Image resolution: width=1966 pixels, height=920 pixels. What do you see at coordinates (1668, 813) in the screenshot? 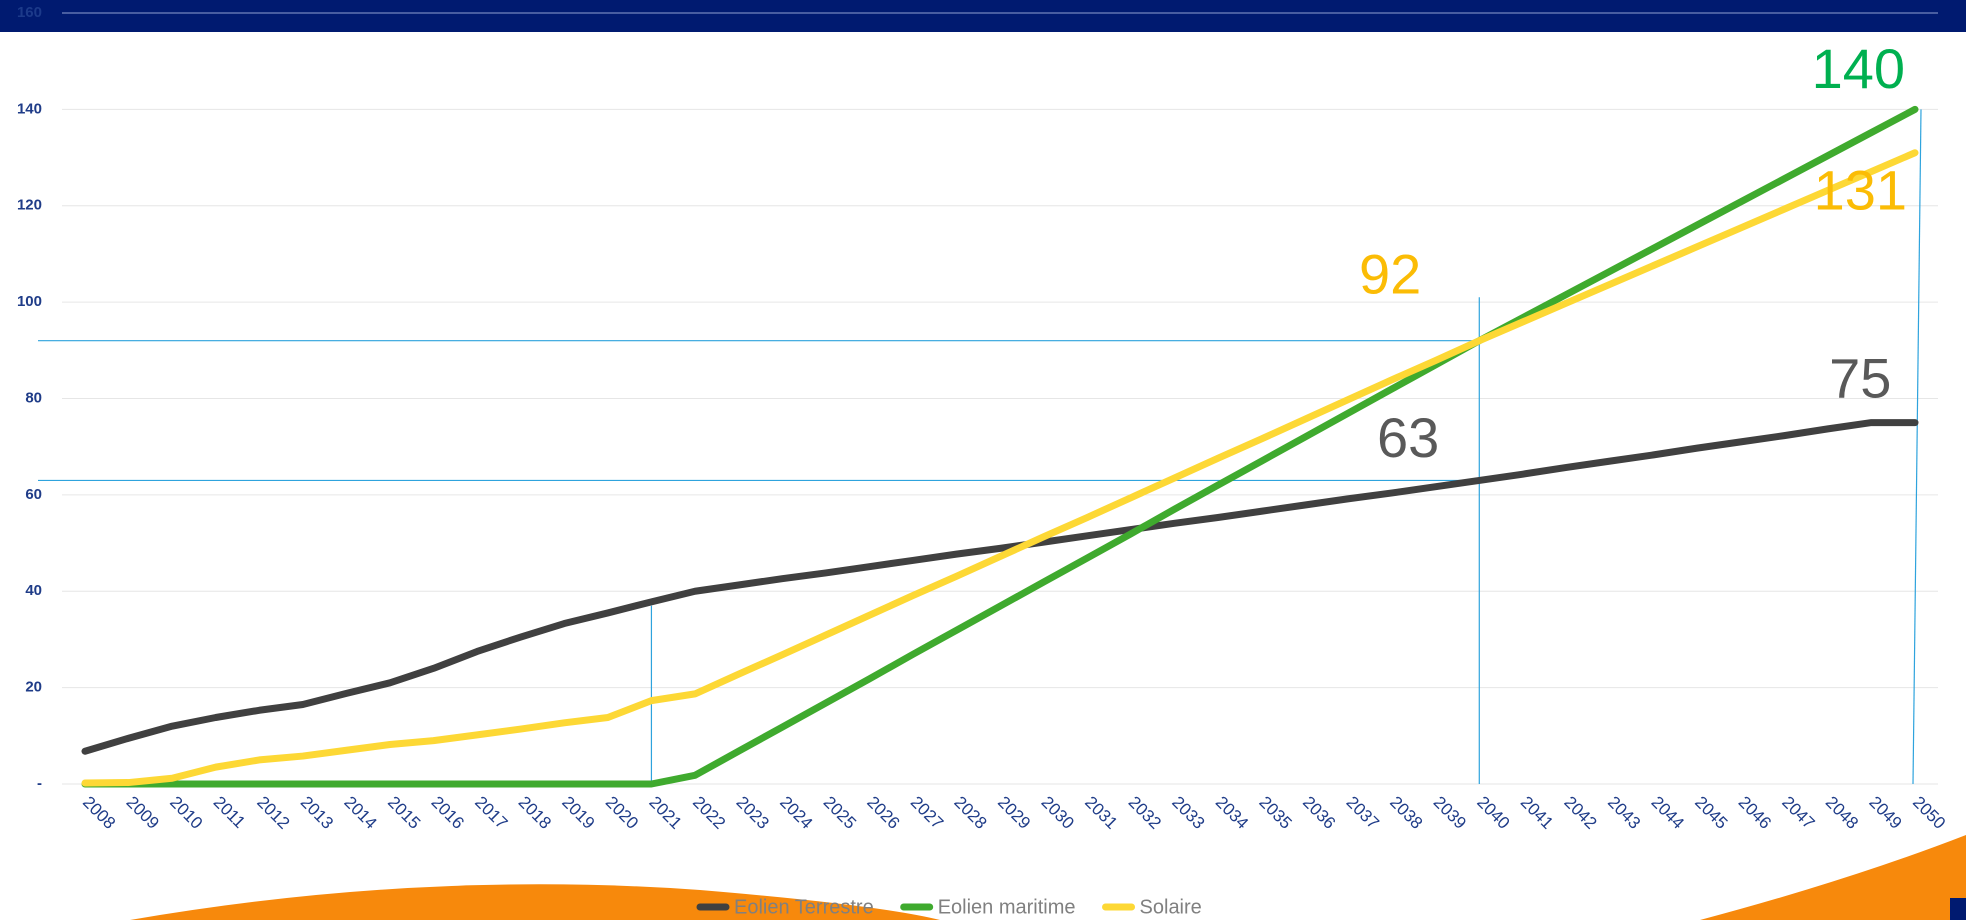
I see `x-tick-label: 2044` at bounding box center [1668, 813].